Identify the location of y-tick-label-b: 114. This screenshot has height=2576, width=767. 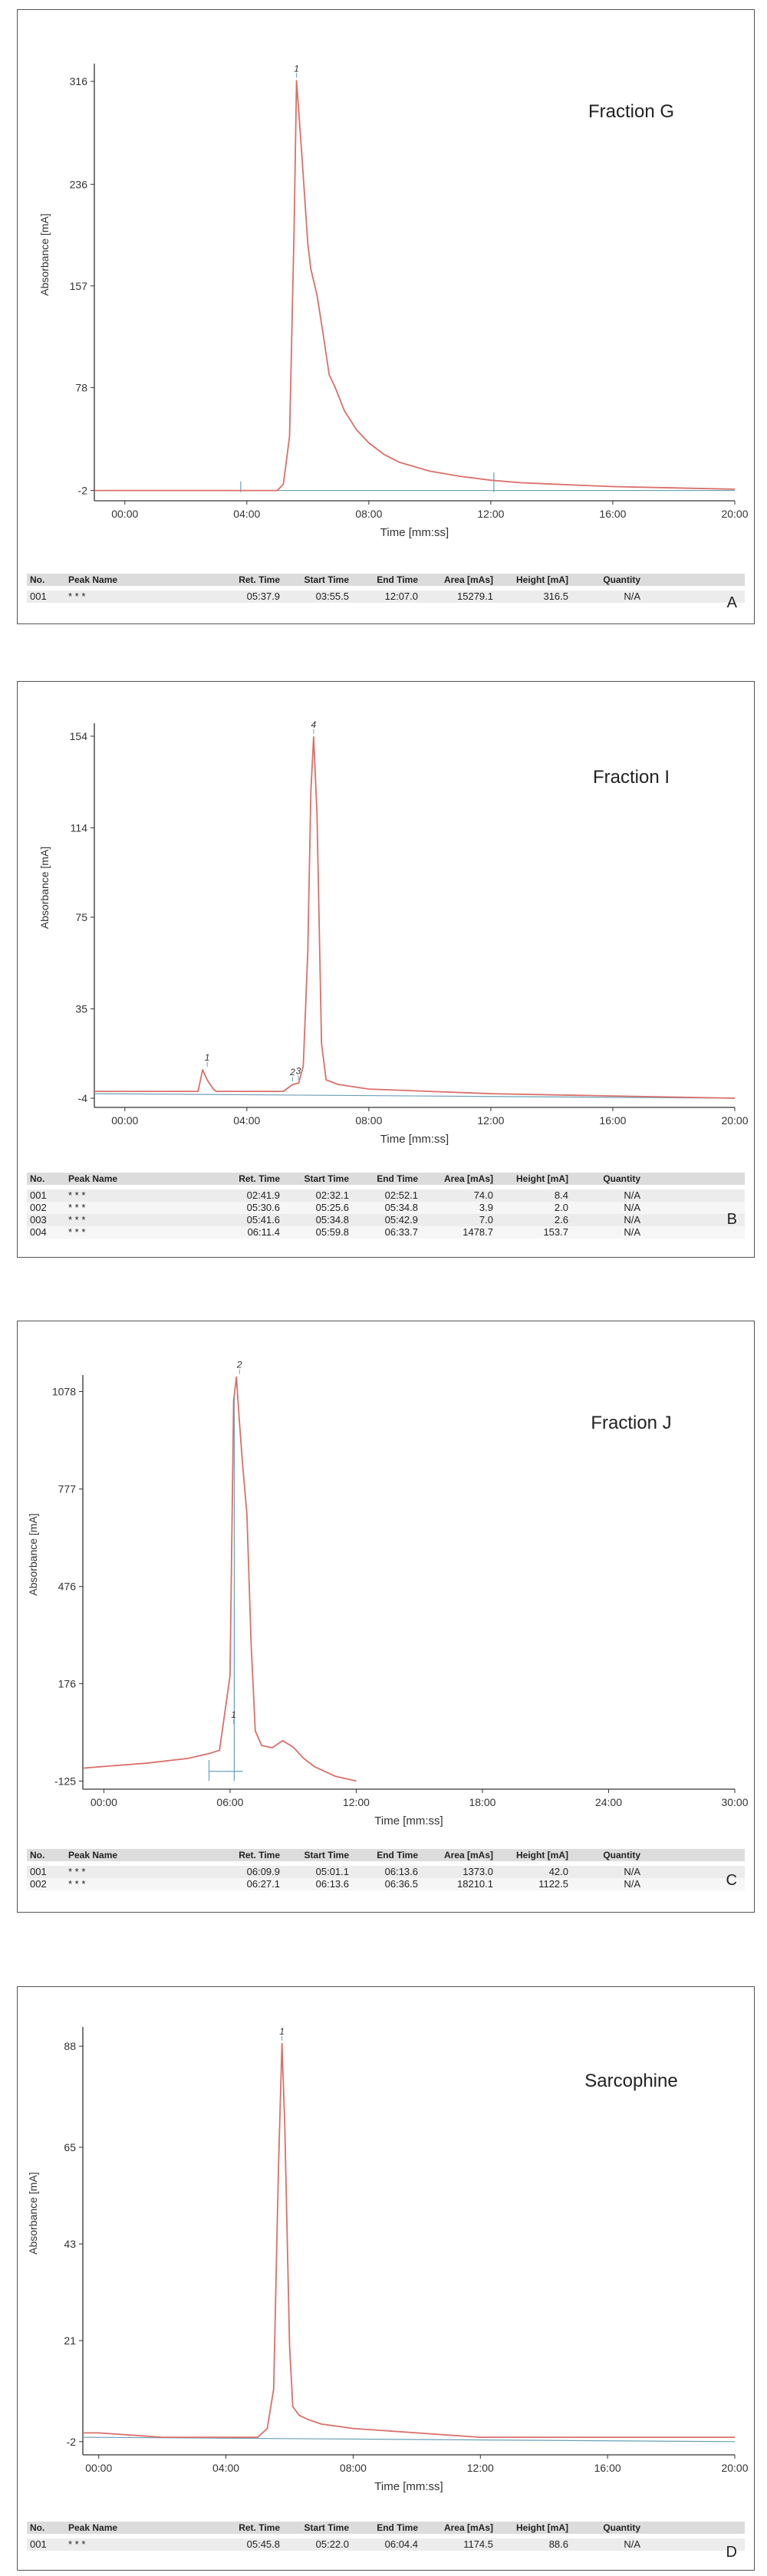
(79, 827).